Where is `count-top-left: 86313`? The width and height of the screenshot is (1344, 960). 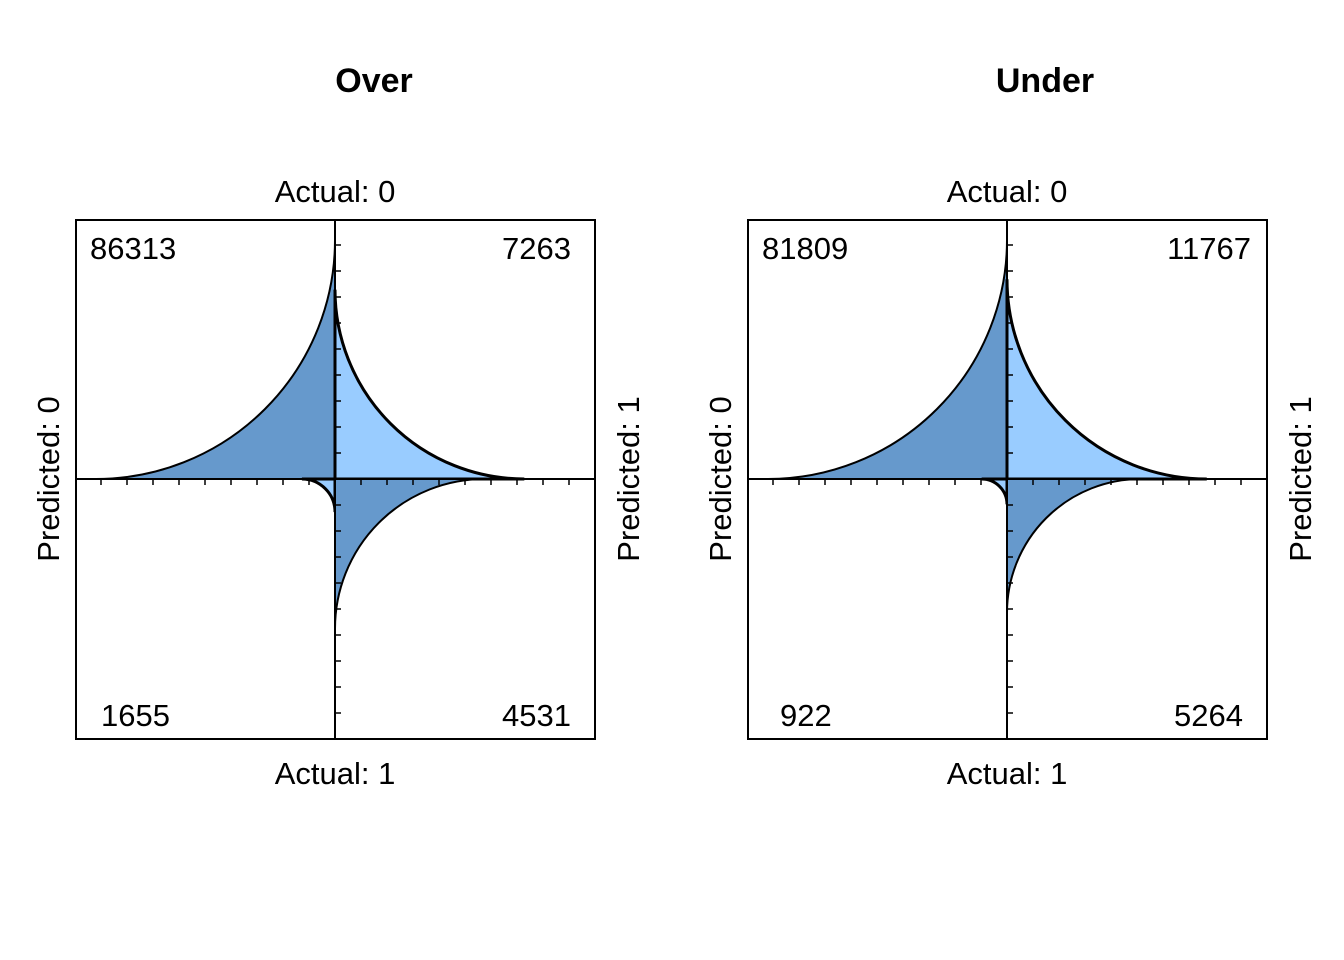 count-top-left: 86313 is located at coordinates (133, 248).